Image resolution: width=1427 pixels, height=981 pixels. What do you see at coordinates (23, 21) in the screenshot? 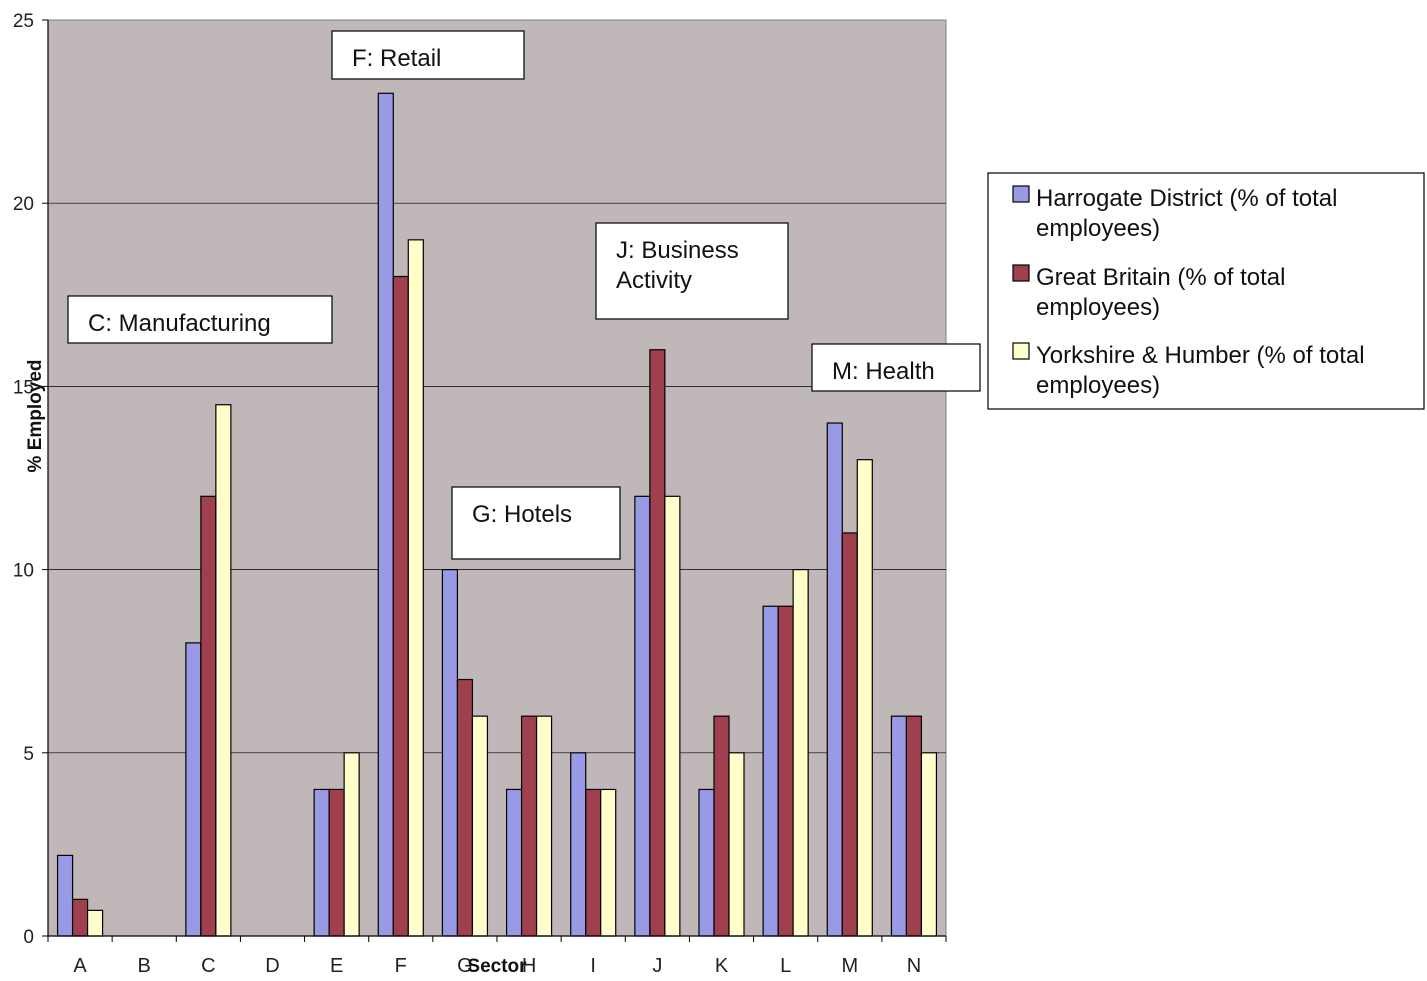
I see `y-tick-label: 25` at bounding box center [23, 21].